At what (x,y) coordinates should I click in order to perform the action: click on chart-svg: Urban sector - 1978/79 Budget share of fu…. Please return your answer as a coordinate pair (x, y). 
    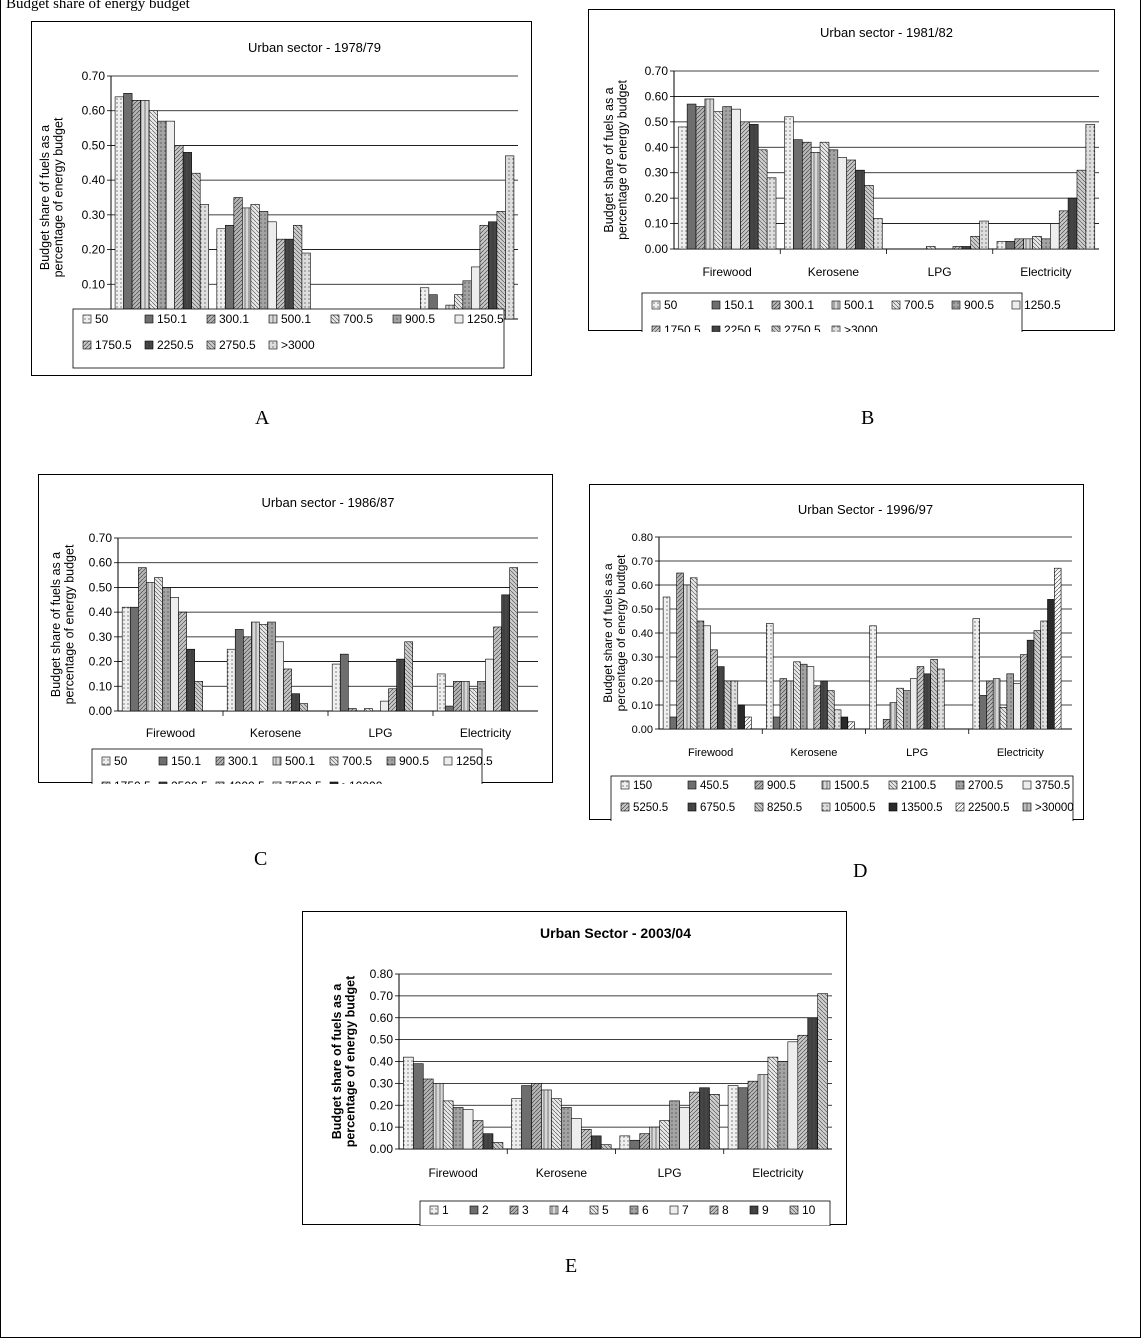
    Looking at the image, I should click on (278, 204).